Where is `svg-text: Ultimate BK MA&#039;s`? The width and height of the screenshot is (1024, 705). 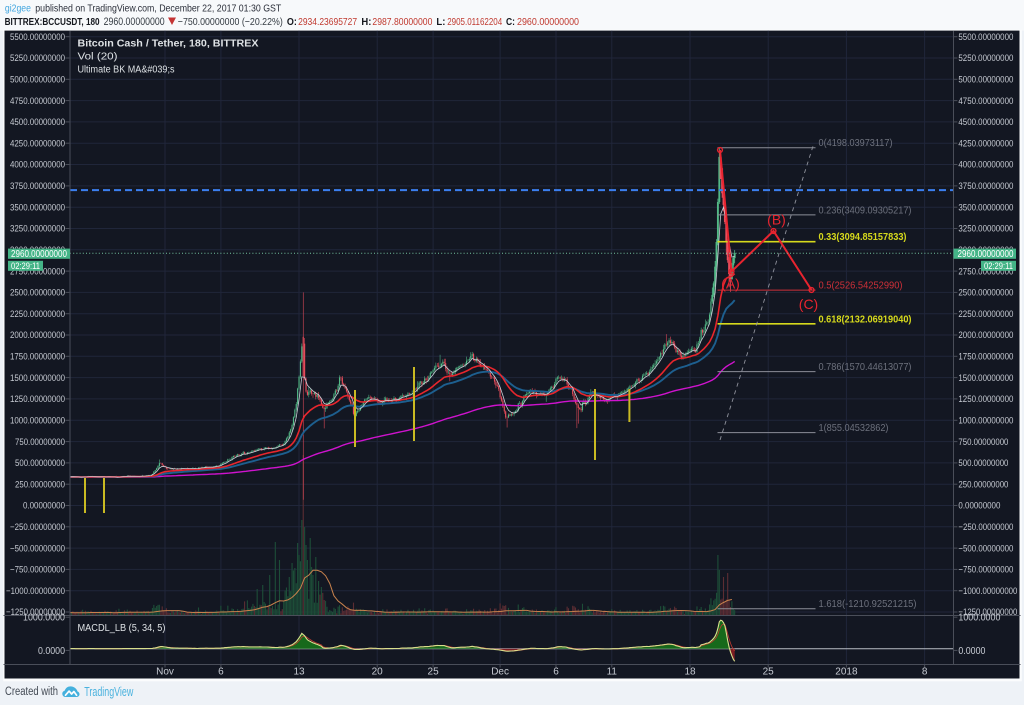
svg-text: Ultimate BK MA&#039;s is located at coordinates (126, 69).